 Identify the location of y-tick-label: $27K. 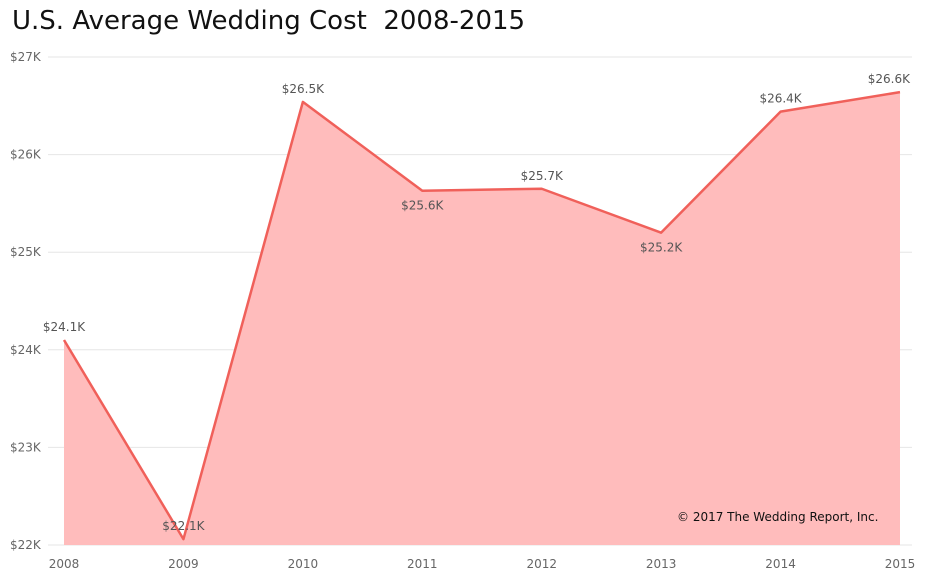
(26, 57).